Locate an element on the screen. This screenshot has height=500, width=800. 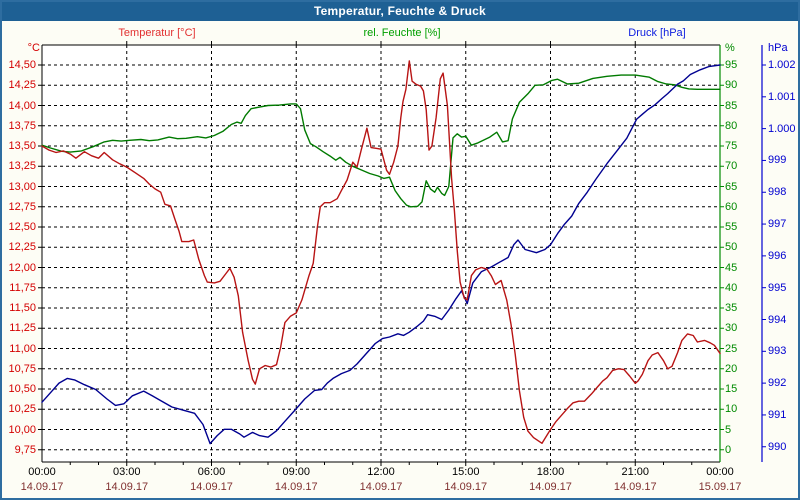
pressure-axis-tick-label: 991 is located at coordinates (777, 414).